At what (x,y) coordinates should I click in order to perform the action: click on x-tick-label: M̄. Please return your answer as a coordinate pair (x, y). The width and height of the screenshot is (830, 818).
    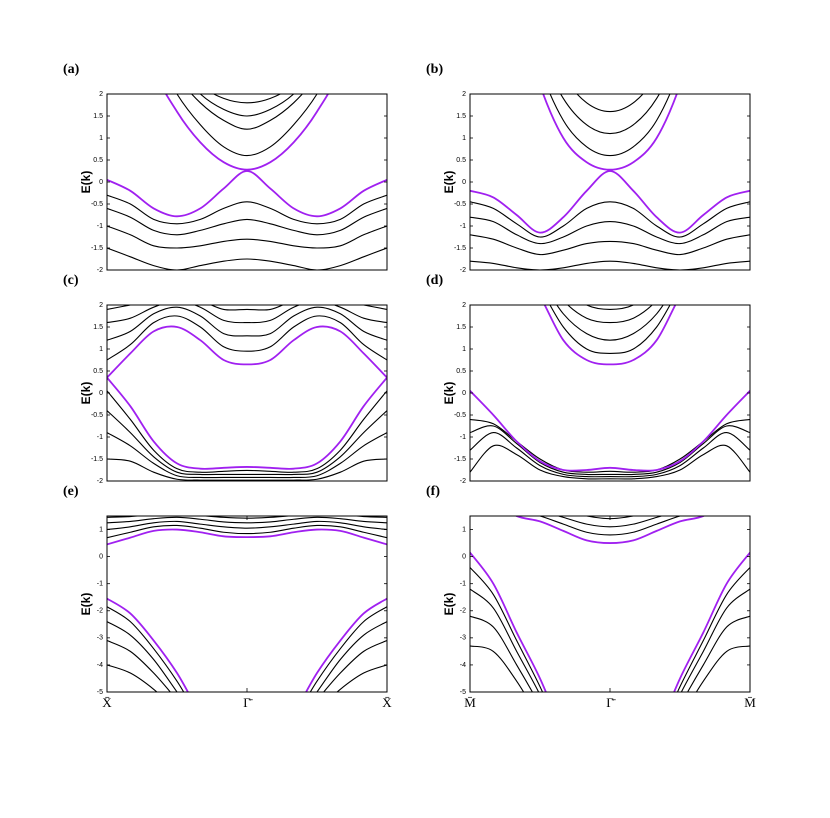
    Looking at the image, I should click on (470, 702).